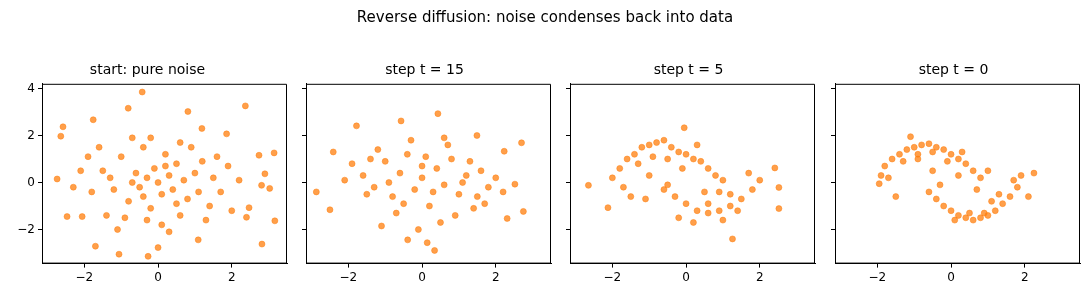 The height and width of the screenshot is (290, 1090). What do you see at coordinates (231, 276) in the screenshot?
I see `x-tick-label: 2` at bounding box center [231, 276].